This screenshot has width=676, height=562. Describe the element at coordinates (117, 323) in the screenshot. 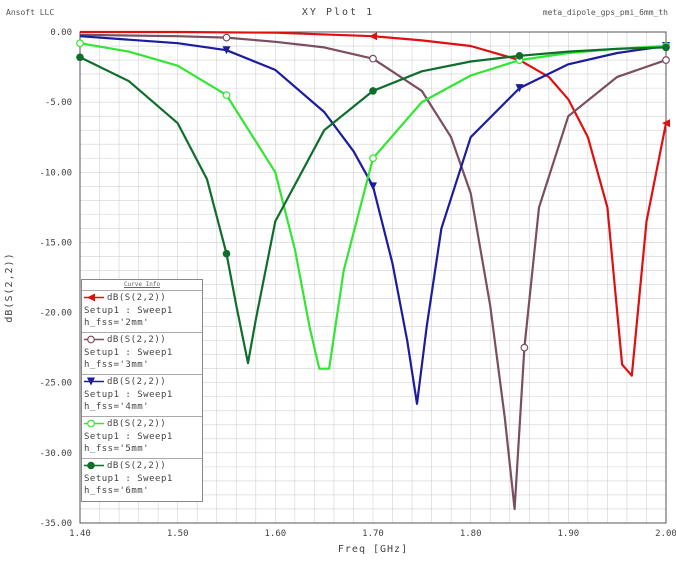

I see `legend-entry-text: h_fss='2mm'` at that location.